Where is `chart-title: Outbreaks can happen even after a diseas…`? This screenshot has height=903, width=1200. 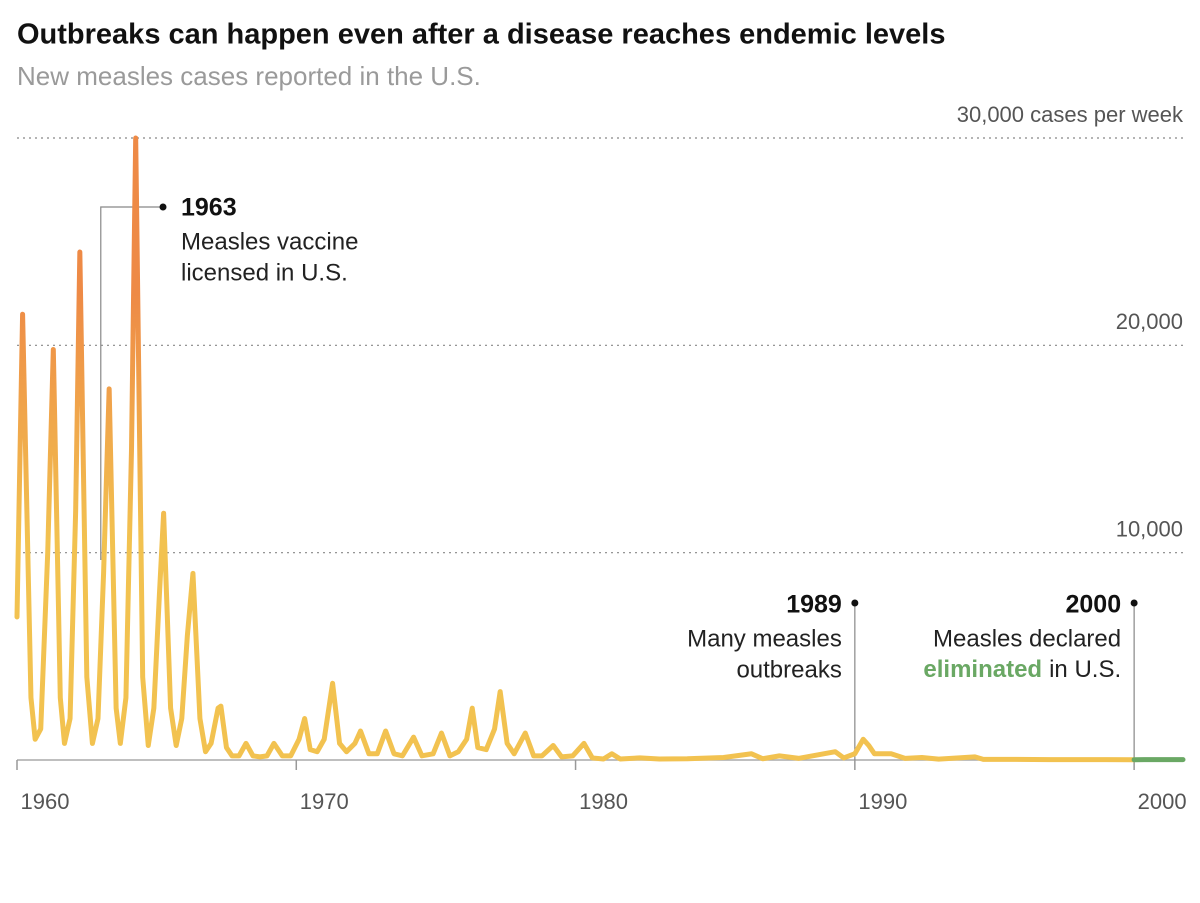 chart-title: Outbreaks can happen even after a diseas… is located at coordinates (481, 35).